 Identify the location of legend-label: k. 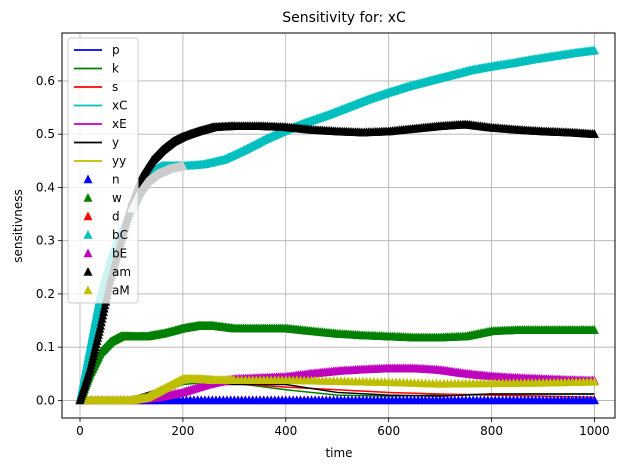
(115, 69).